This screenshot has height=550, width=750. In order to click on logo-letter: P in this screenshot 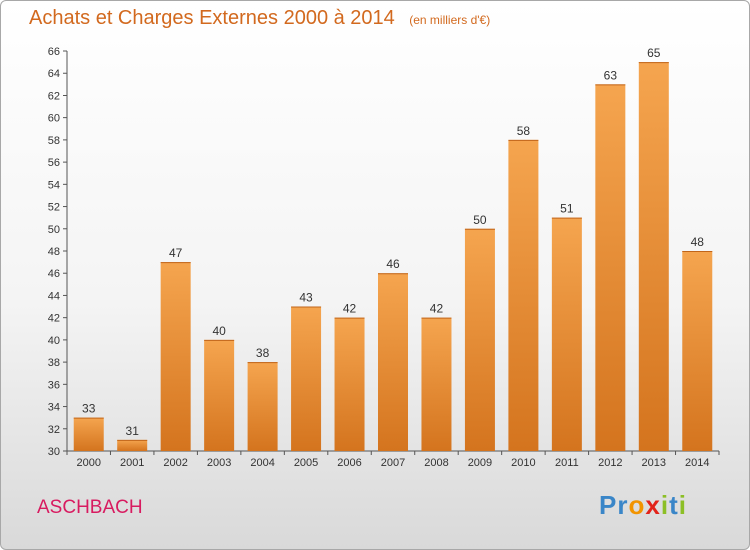, I will do `click(608, 505)`.